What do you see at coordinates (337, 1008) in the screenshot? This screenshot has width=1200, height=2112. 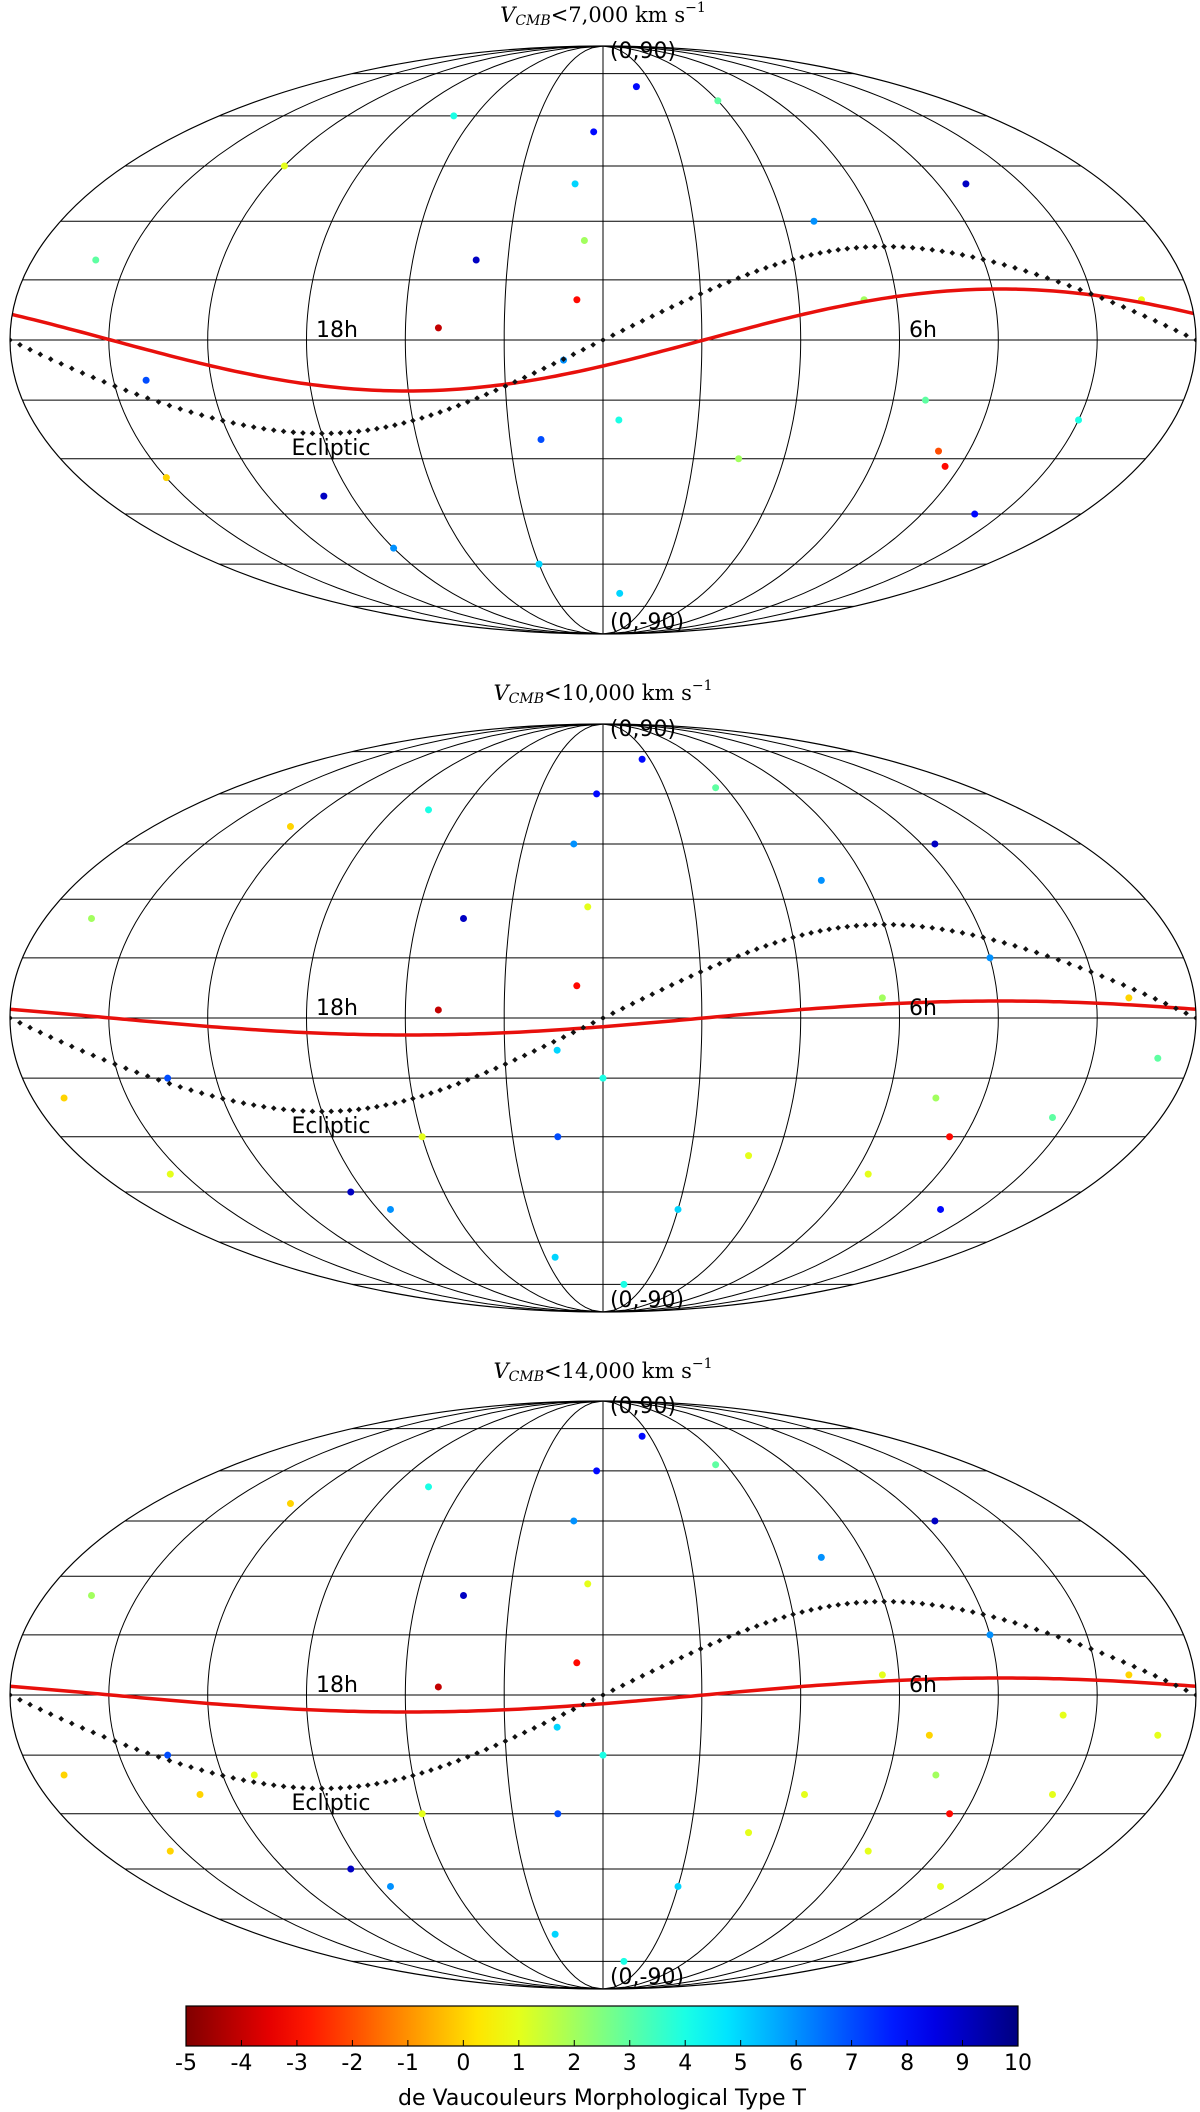 I see `left-label: 18h` at bounding box center [337, 1008].